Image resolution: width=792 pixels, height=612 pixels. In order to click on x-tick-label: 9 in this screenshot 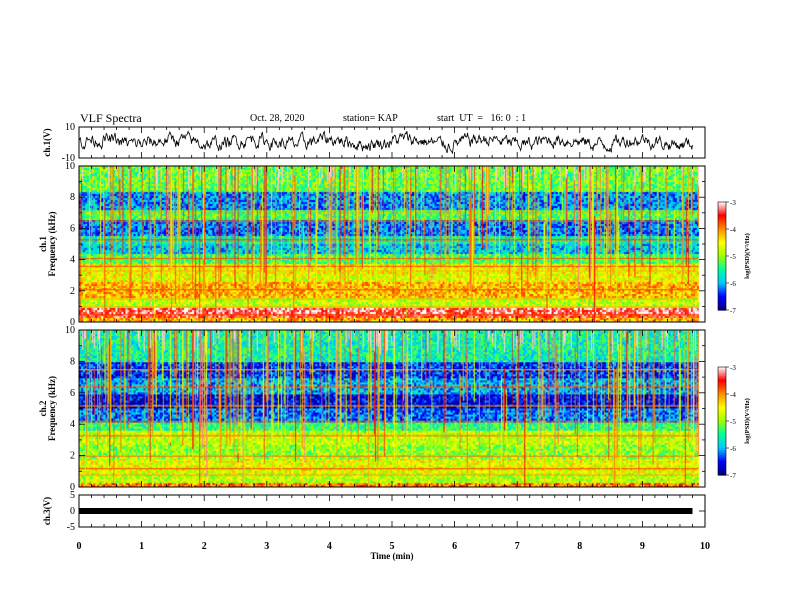, I will do `click(642, 546)`.